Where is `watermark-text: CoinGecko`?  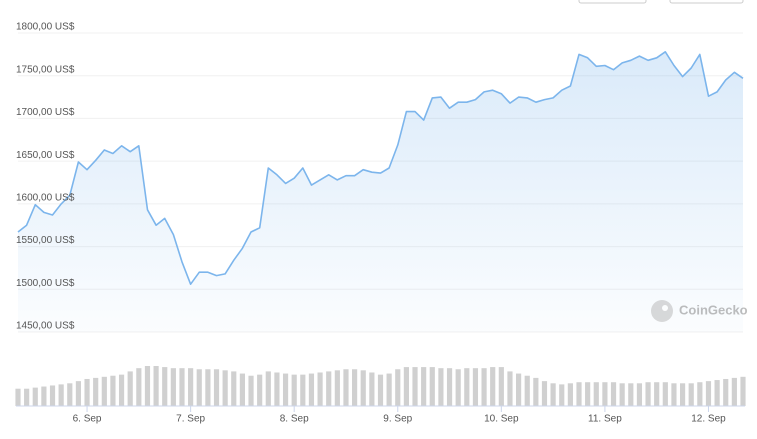
watermark-text: CoinGecko is located at coordinates (713, 309).